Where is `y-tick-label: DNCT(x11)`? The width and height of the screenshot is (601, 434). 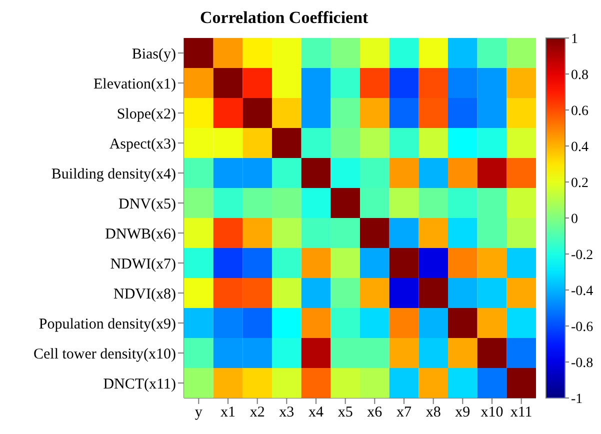 y-tick-label: DNCT(x11) is located at coordinates (139, 384).